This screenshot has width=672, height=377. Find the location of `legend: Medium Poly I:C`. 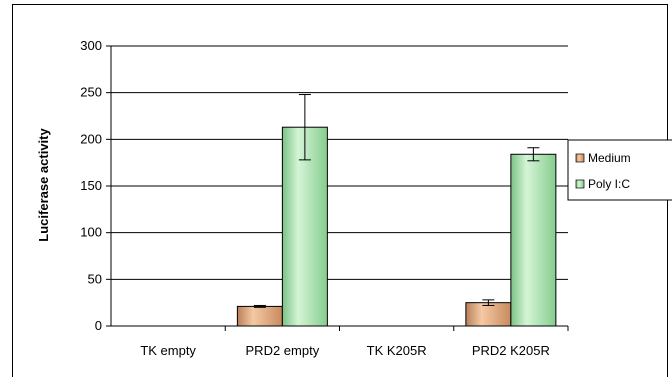

legend: Medium Poly I:C is located at coordinates (619, 170).